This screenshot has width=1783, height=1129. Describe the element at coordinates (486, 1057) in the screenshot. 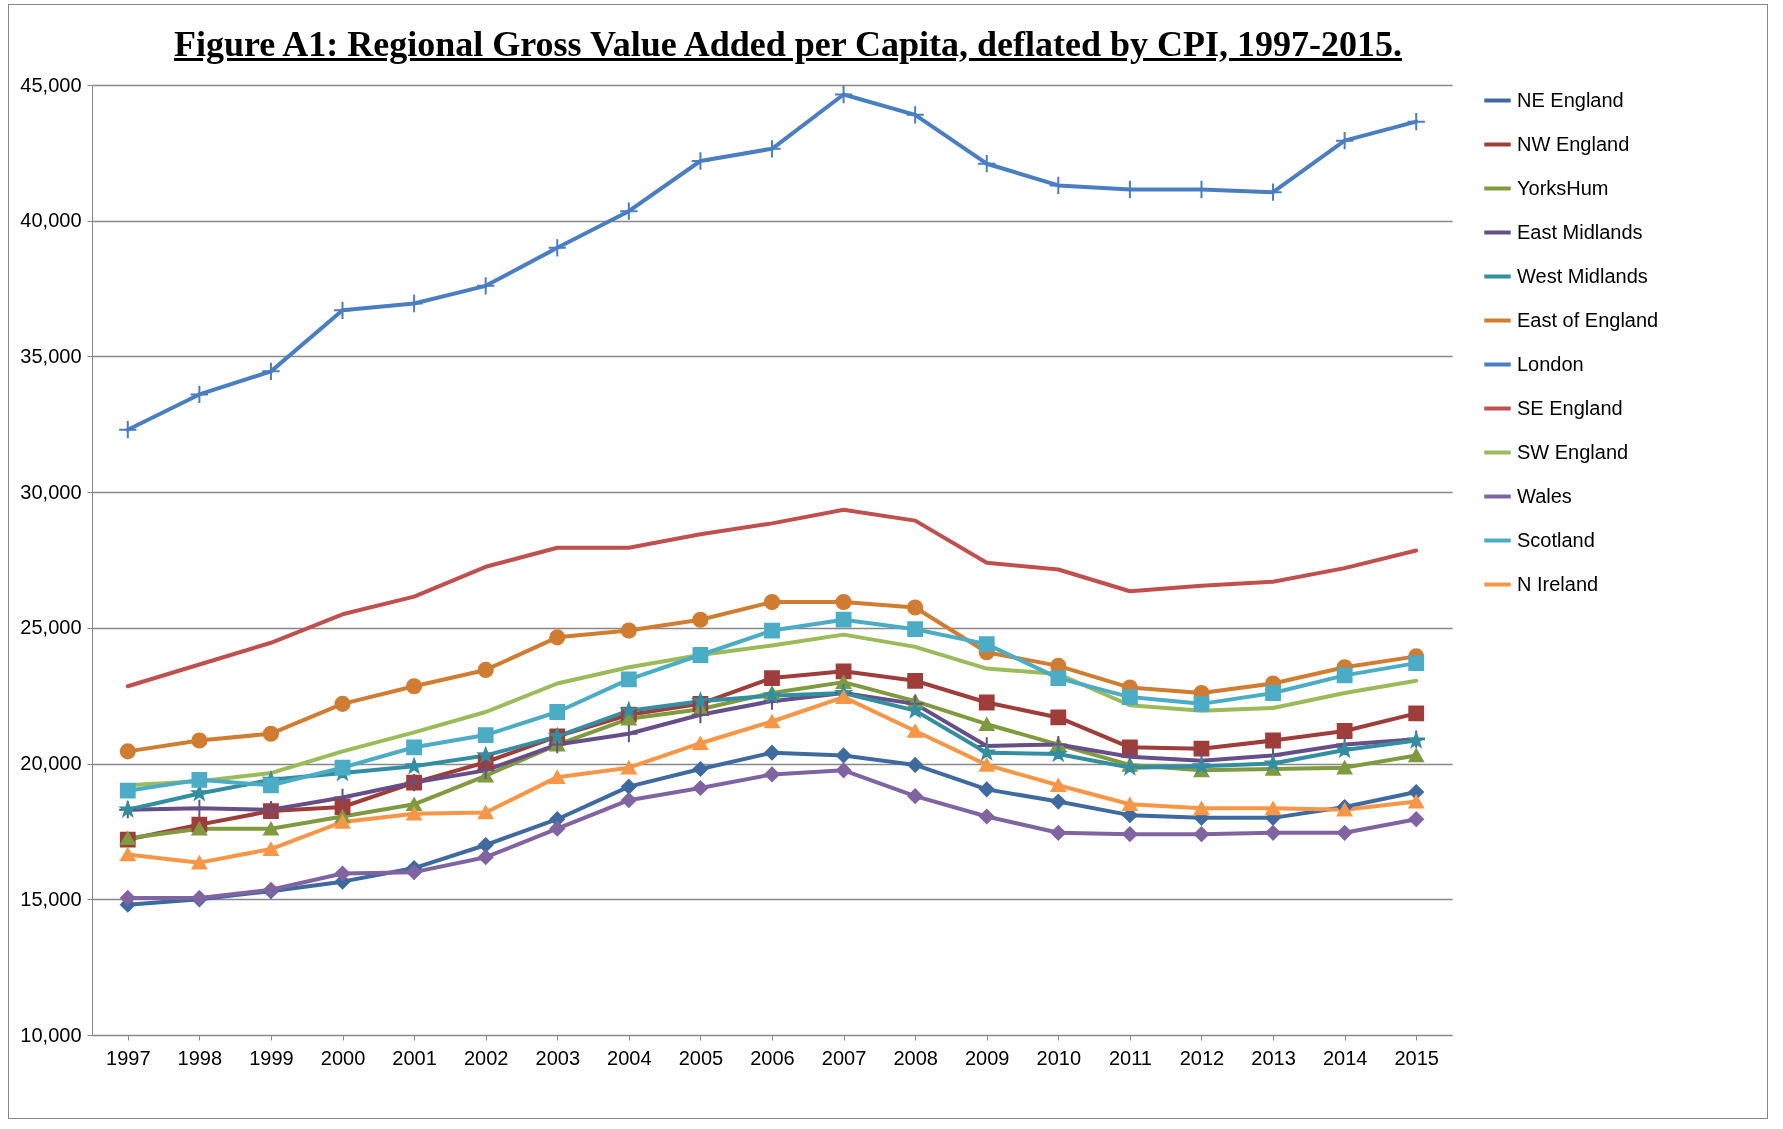

I see `x-tick-label: 2002` at that location.